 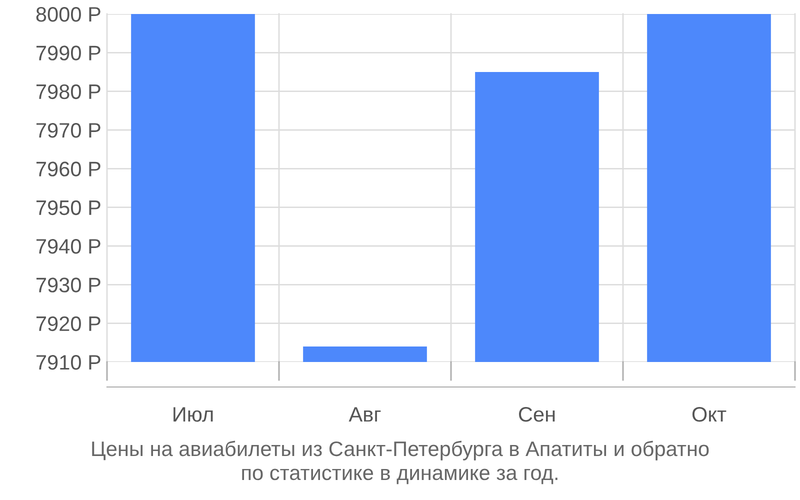 I want to click on text: Цены на авиабилеты из Санкт-Петербурга в Апатиты и обратно по статистике в динамике за год., so click(x=400, y=462).